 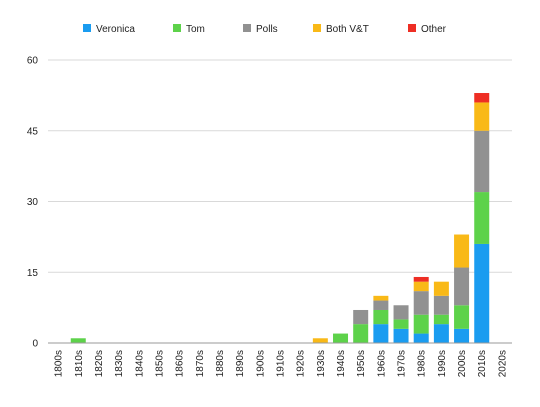 What do you see at coordinates (247, 28) in the screenshot?
I see `legend-swatch-polls` at bounding box center [247, 28].